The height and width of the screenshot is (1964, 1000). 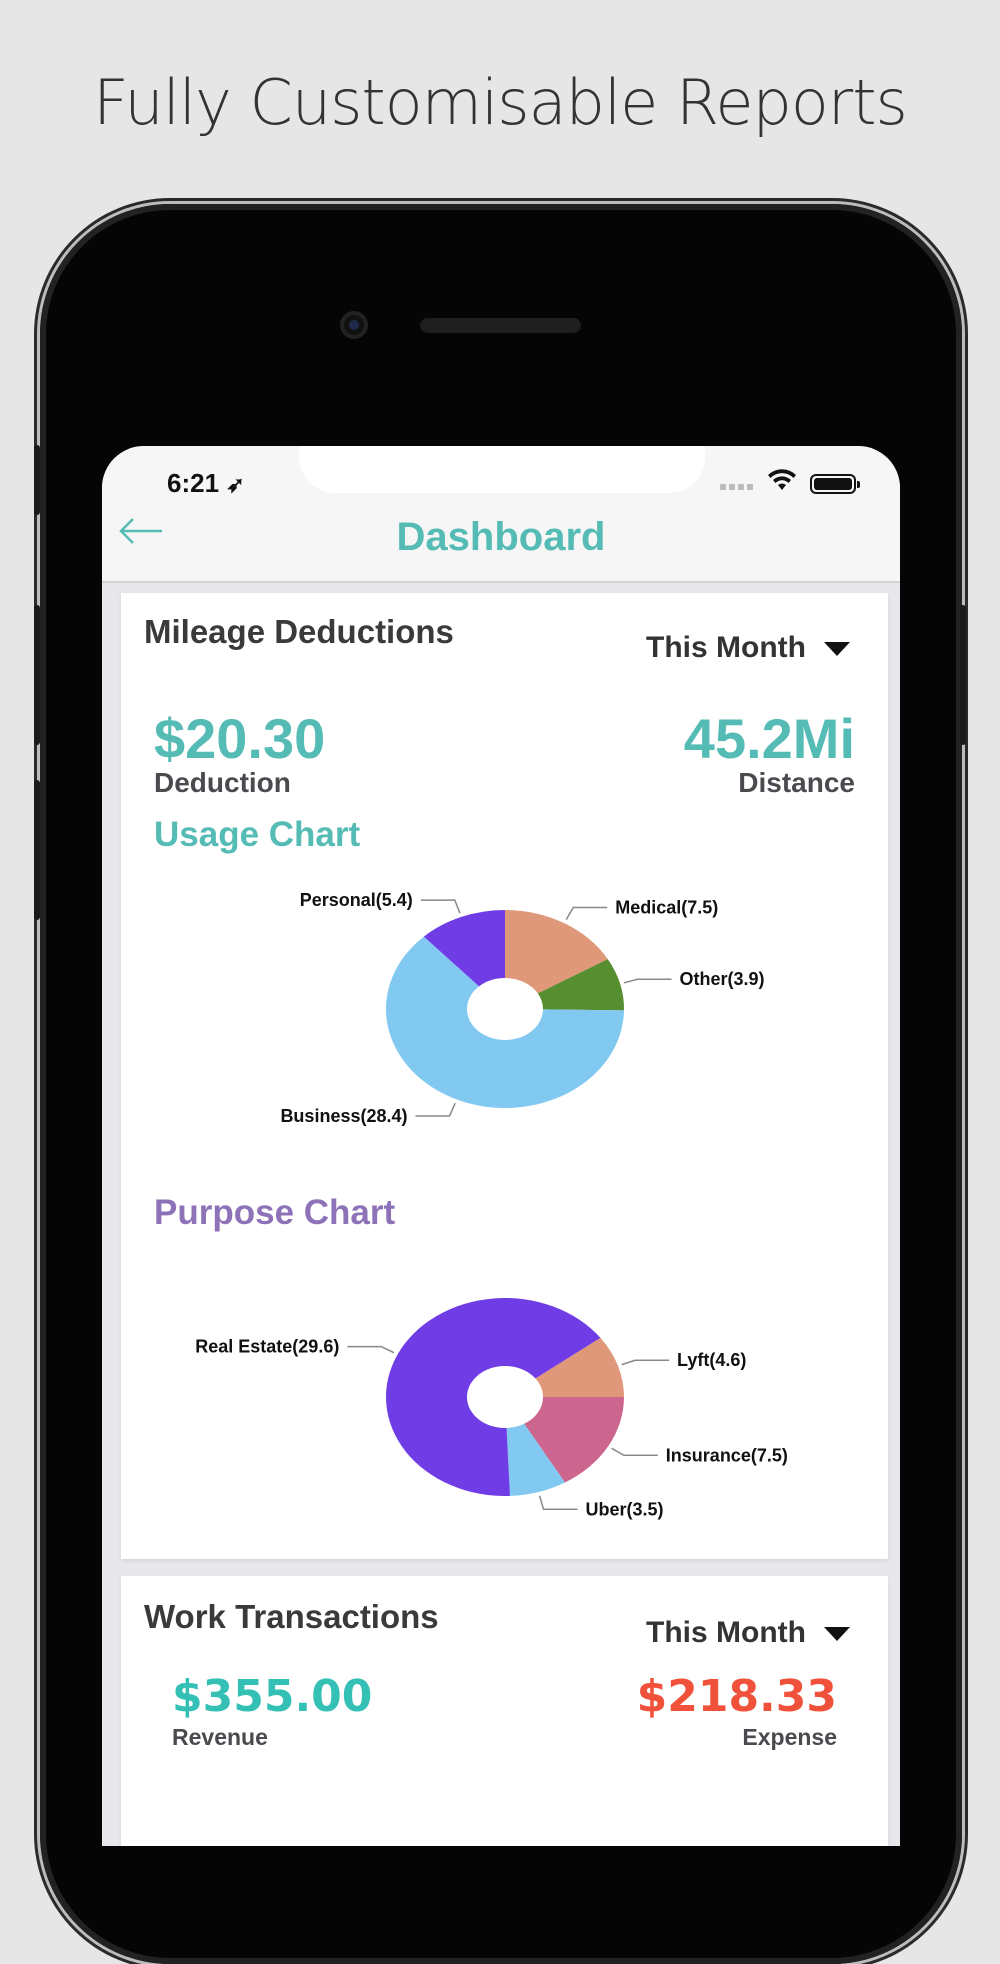 I want to click on slice-label: Medical(7.5), so click(x=666, y=908).